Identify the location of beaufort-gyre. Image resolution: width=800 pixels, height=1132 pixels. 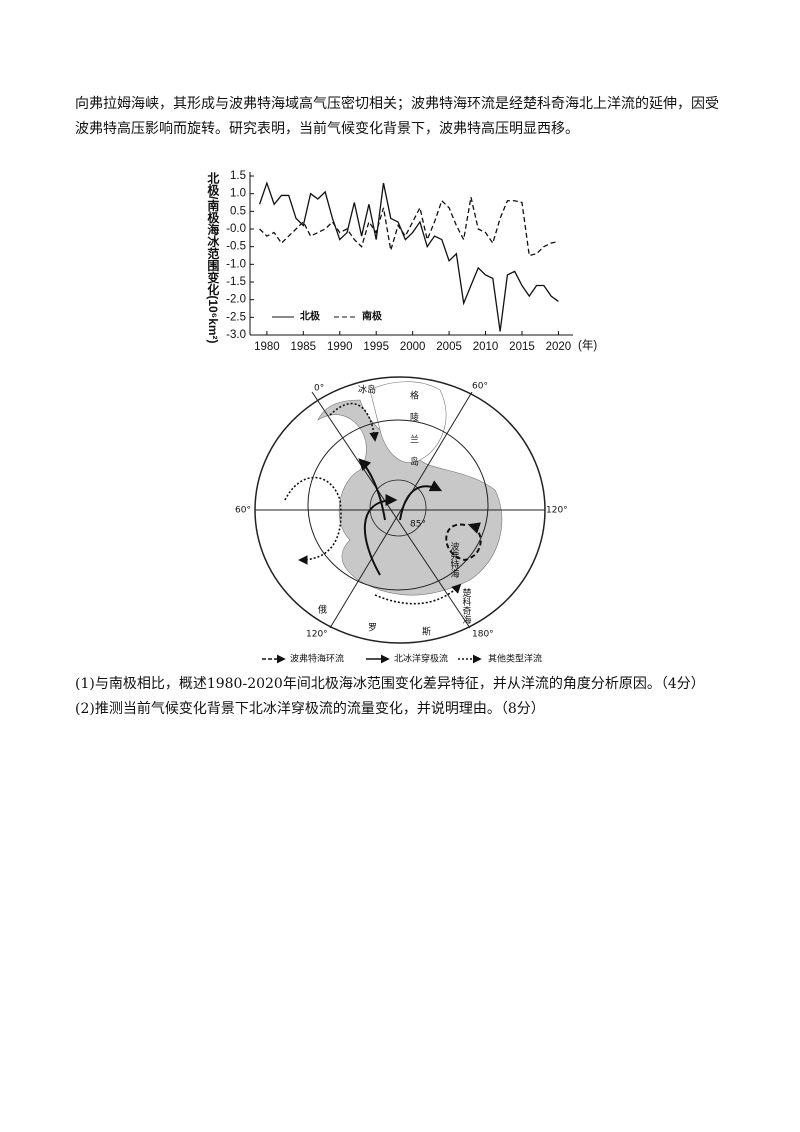
(463, 542).